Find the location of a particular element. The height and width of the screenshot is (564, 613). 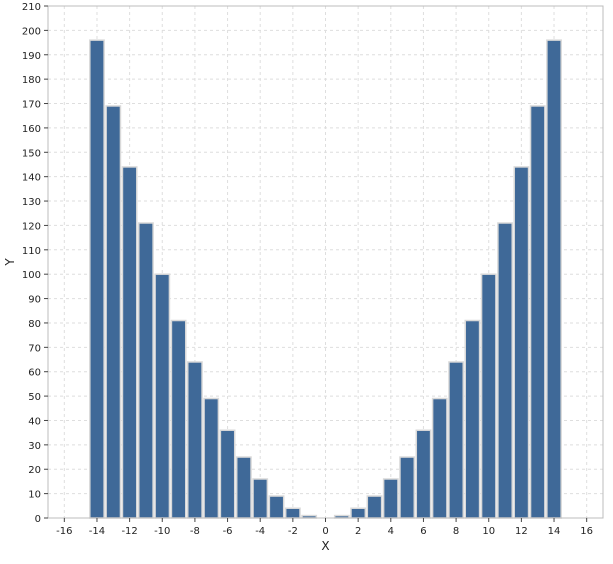

y-tick-label: 80 is located at coordinates (34, 324).